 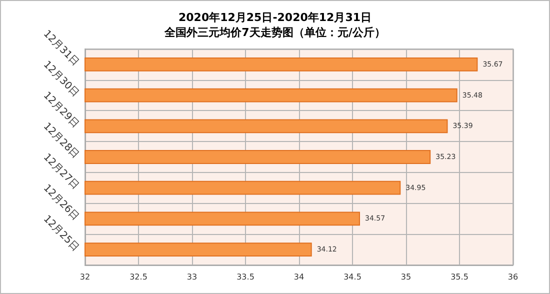 I want to click on x-tick-label: 33.5, so click(x=245, y=277).